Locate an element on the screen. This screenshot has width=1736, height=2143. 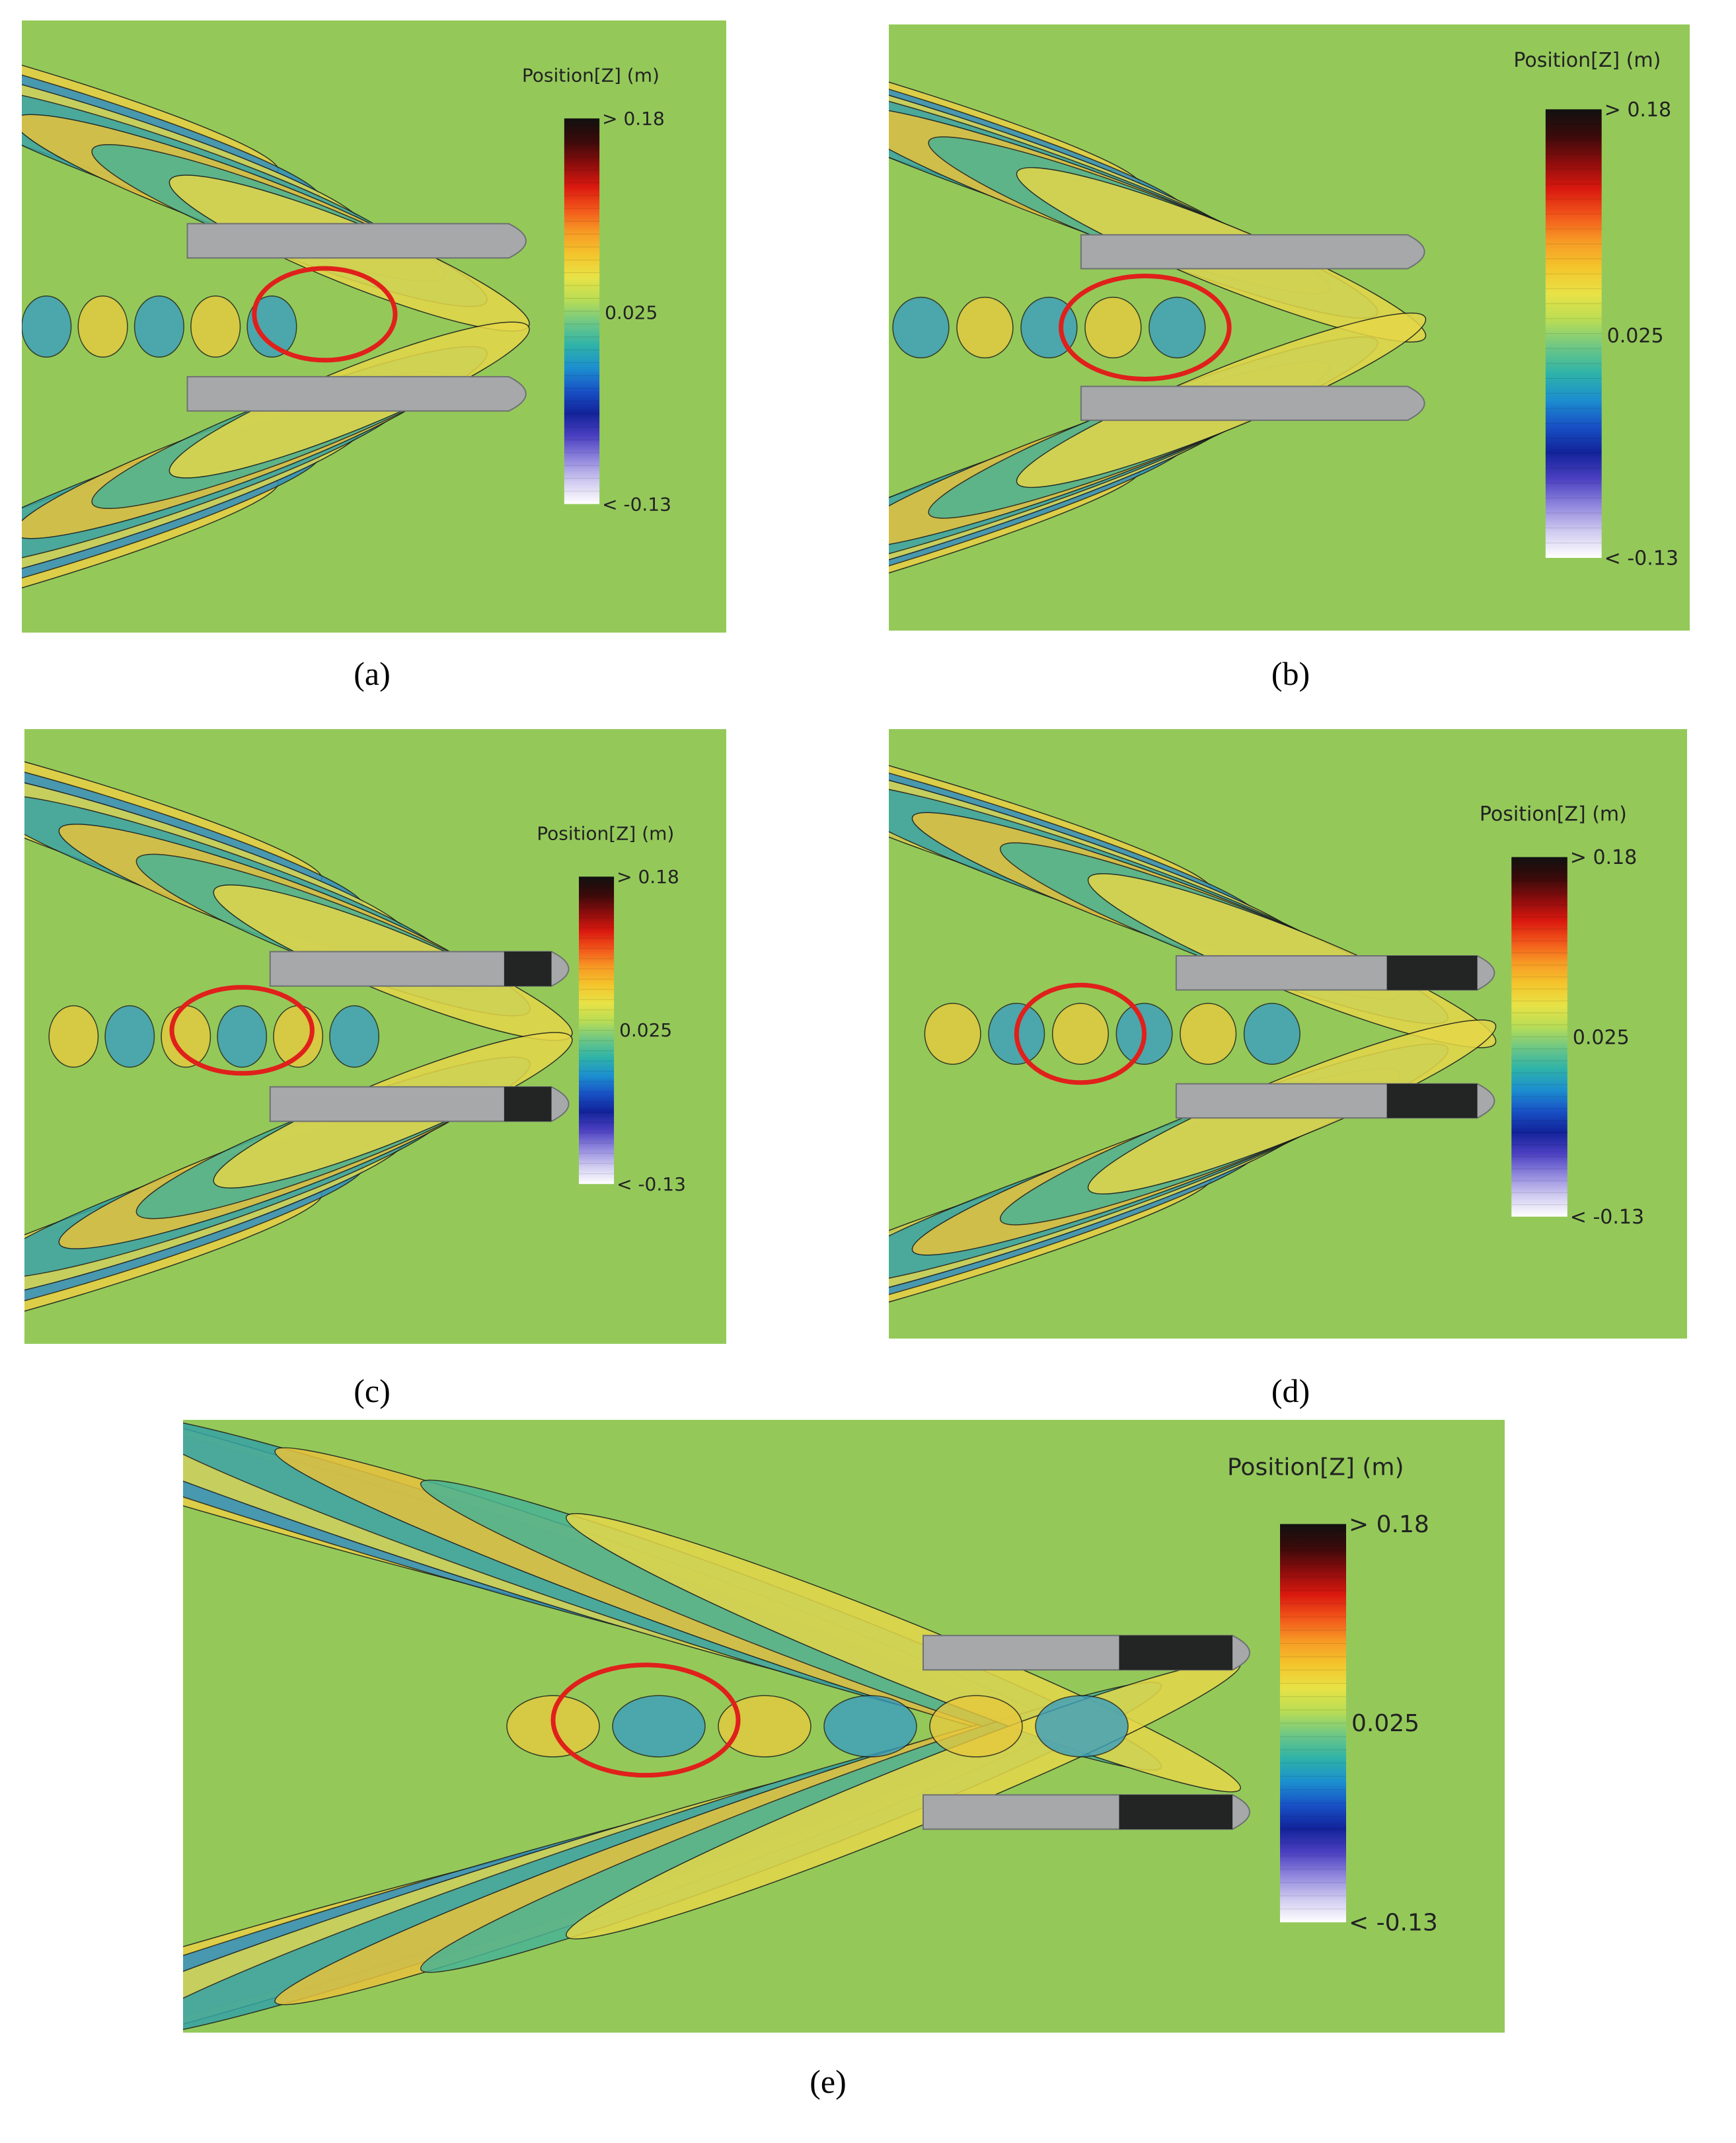
panel-a: Position[Z] (m) > 0.18 0.025 < -0.13 is located at coordinates (374, 326).